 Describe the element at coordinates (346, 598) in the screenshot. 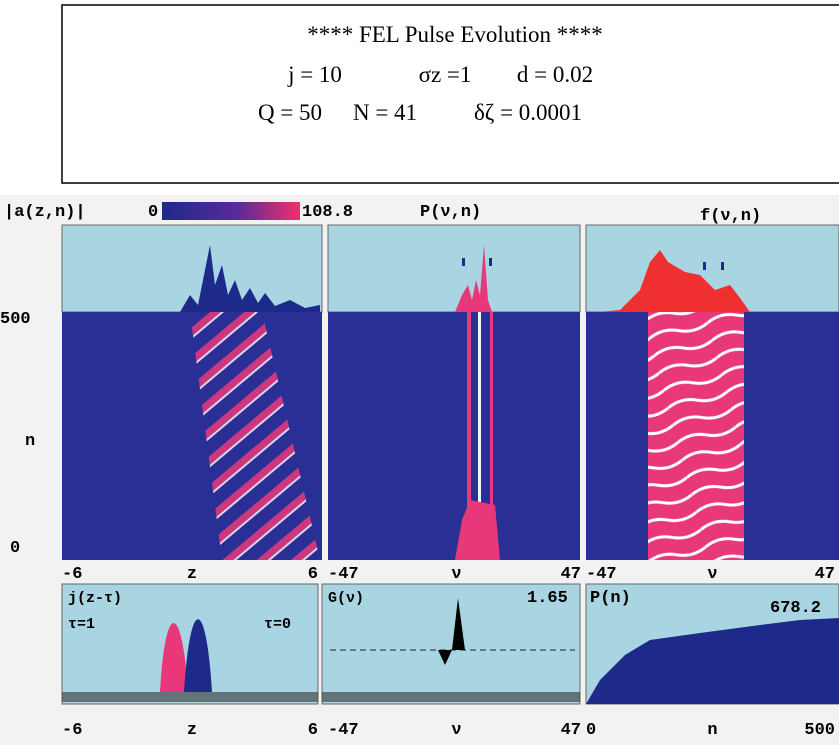

I see `label: G(ν)` at that location.